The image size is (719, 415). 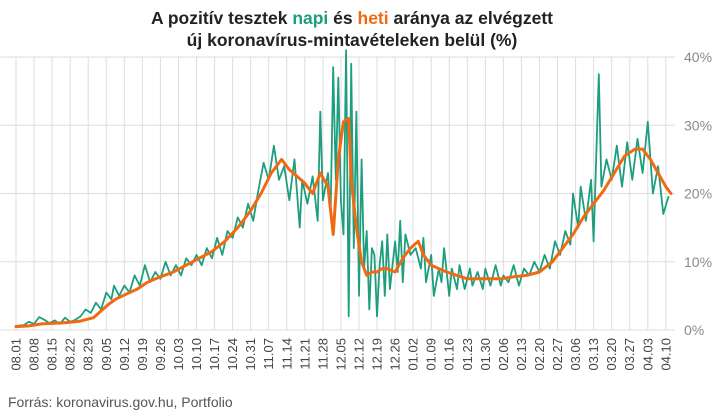 What do you see at coordinates (647, 354) in the screenshot?
I see `x-tick-label: 04.03` at bounding box center [647, 354].